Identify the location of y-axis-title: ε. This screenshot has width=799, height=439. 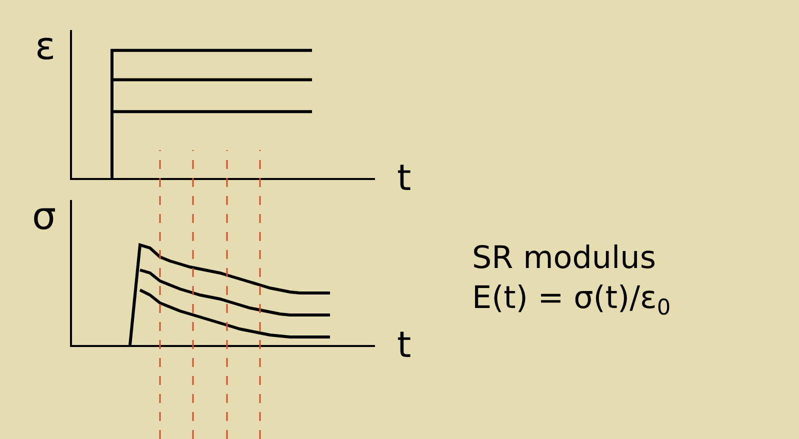
(45, 46).